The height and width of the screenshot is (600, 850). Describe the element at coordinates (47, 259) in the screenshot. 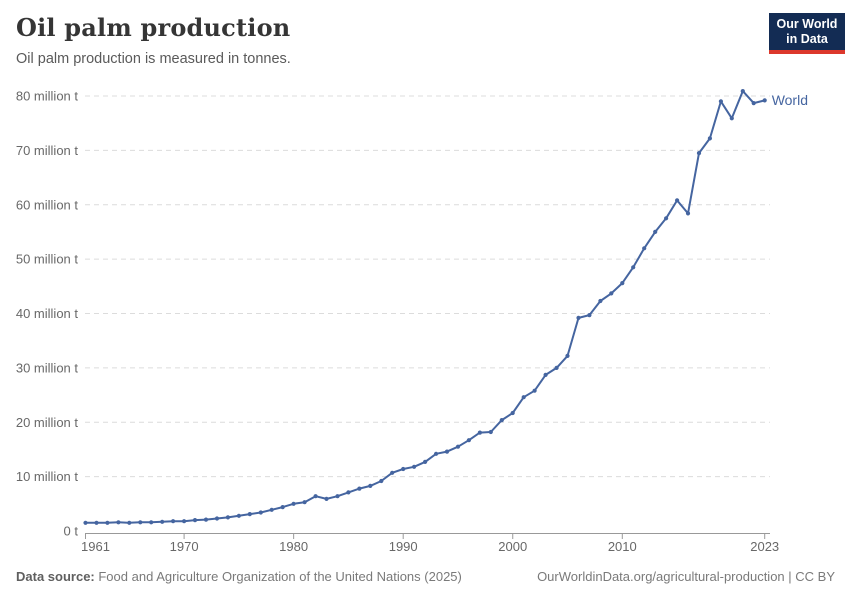

I see `y-axis-tick-label: 50 million t` at that location.